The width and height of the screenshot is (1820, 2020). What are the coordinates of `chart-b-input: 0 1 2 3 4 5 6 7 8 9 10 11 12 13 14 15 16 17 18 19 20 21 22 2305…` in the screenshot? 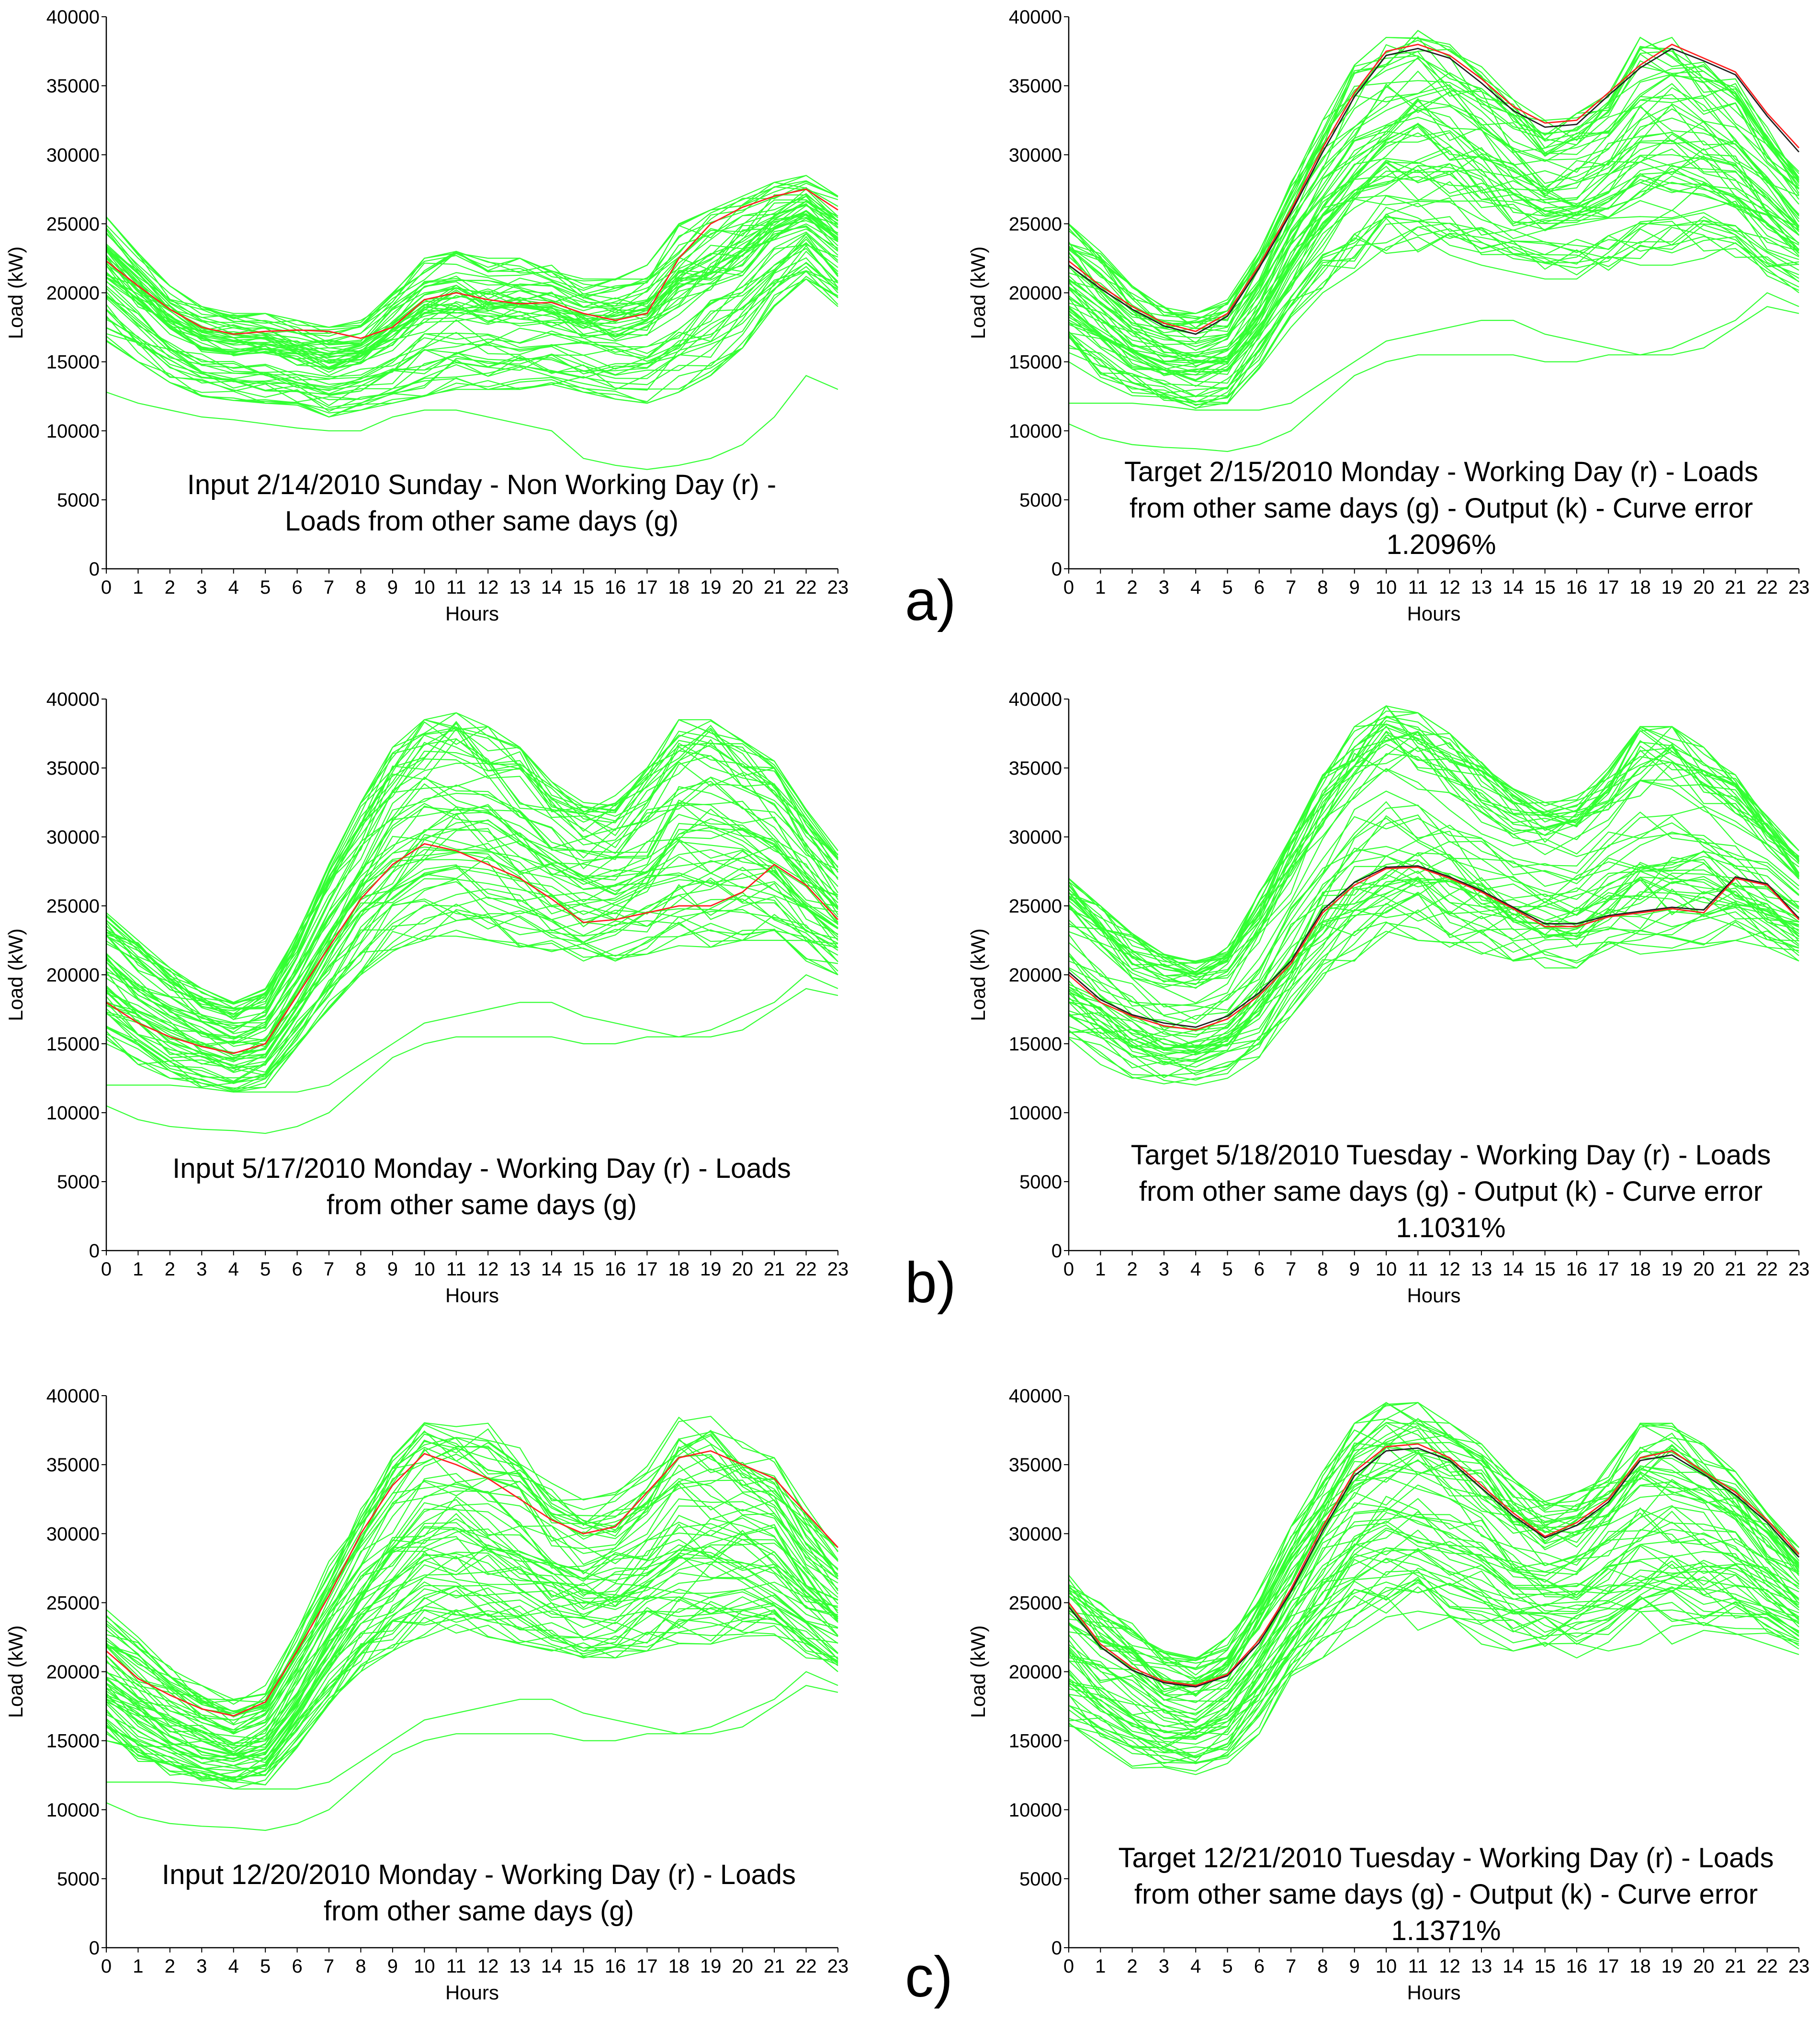 It's located at (426, 998).